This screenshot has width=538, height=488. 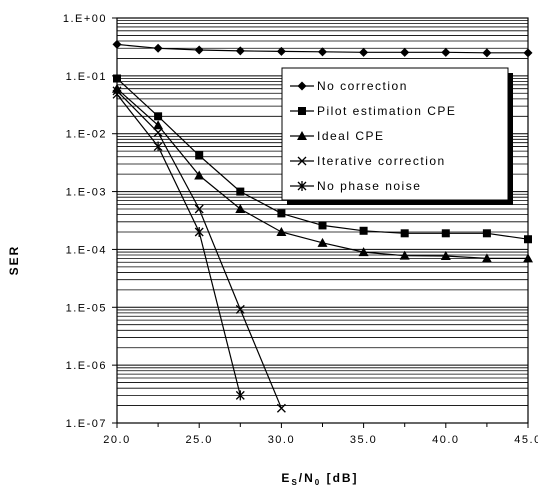 What do you see at coordinates (526, 440) in the screenshot?
I see `x-tick-label: 45.0` at bounding box center [526, 440].